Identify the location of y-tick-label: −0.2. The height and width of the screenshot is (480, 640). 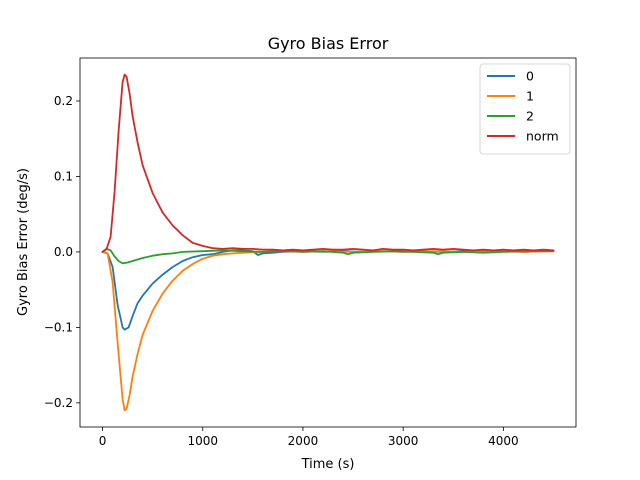
(58, 403).